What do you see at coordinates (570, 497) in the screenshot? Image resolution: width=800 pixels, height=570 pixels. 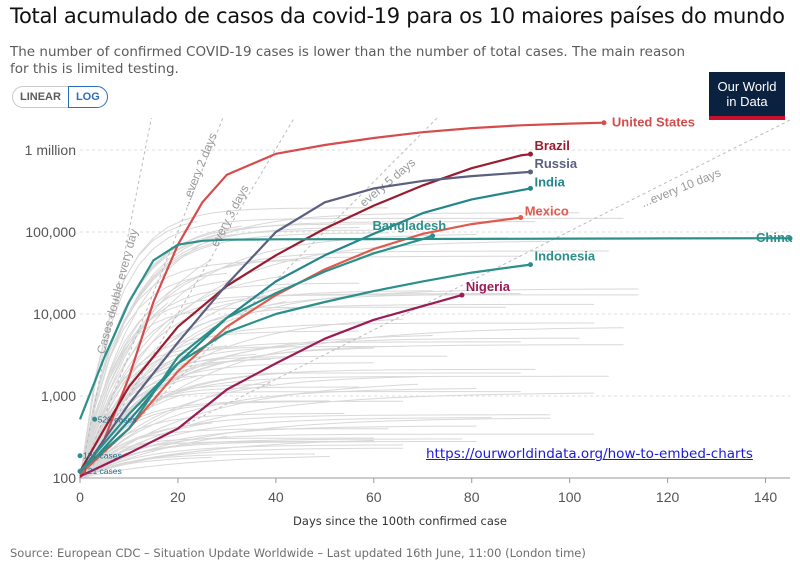 I see `x-tick-label: 100` at bounding box center [570, 497].